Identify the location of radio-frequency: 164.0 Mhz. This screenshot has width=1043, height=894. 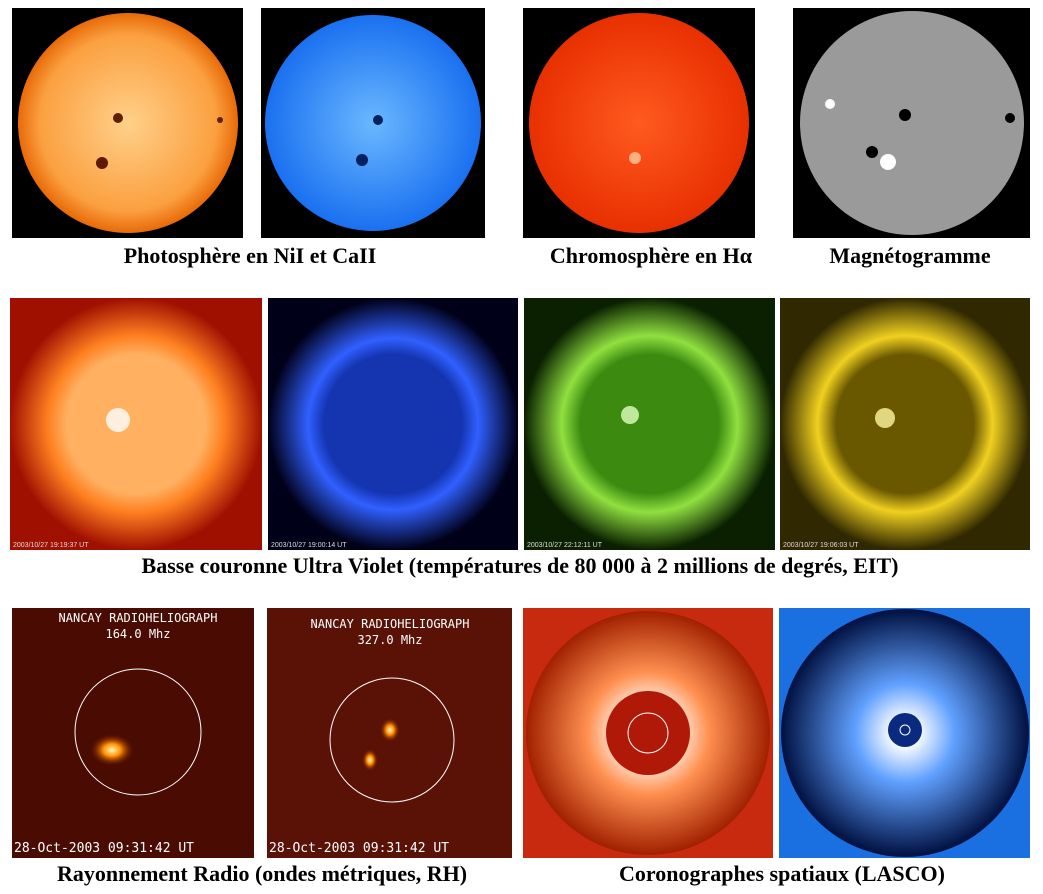
(137, 634).